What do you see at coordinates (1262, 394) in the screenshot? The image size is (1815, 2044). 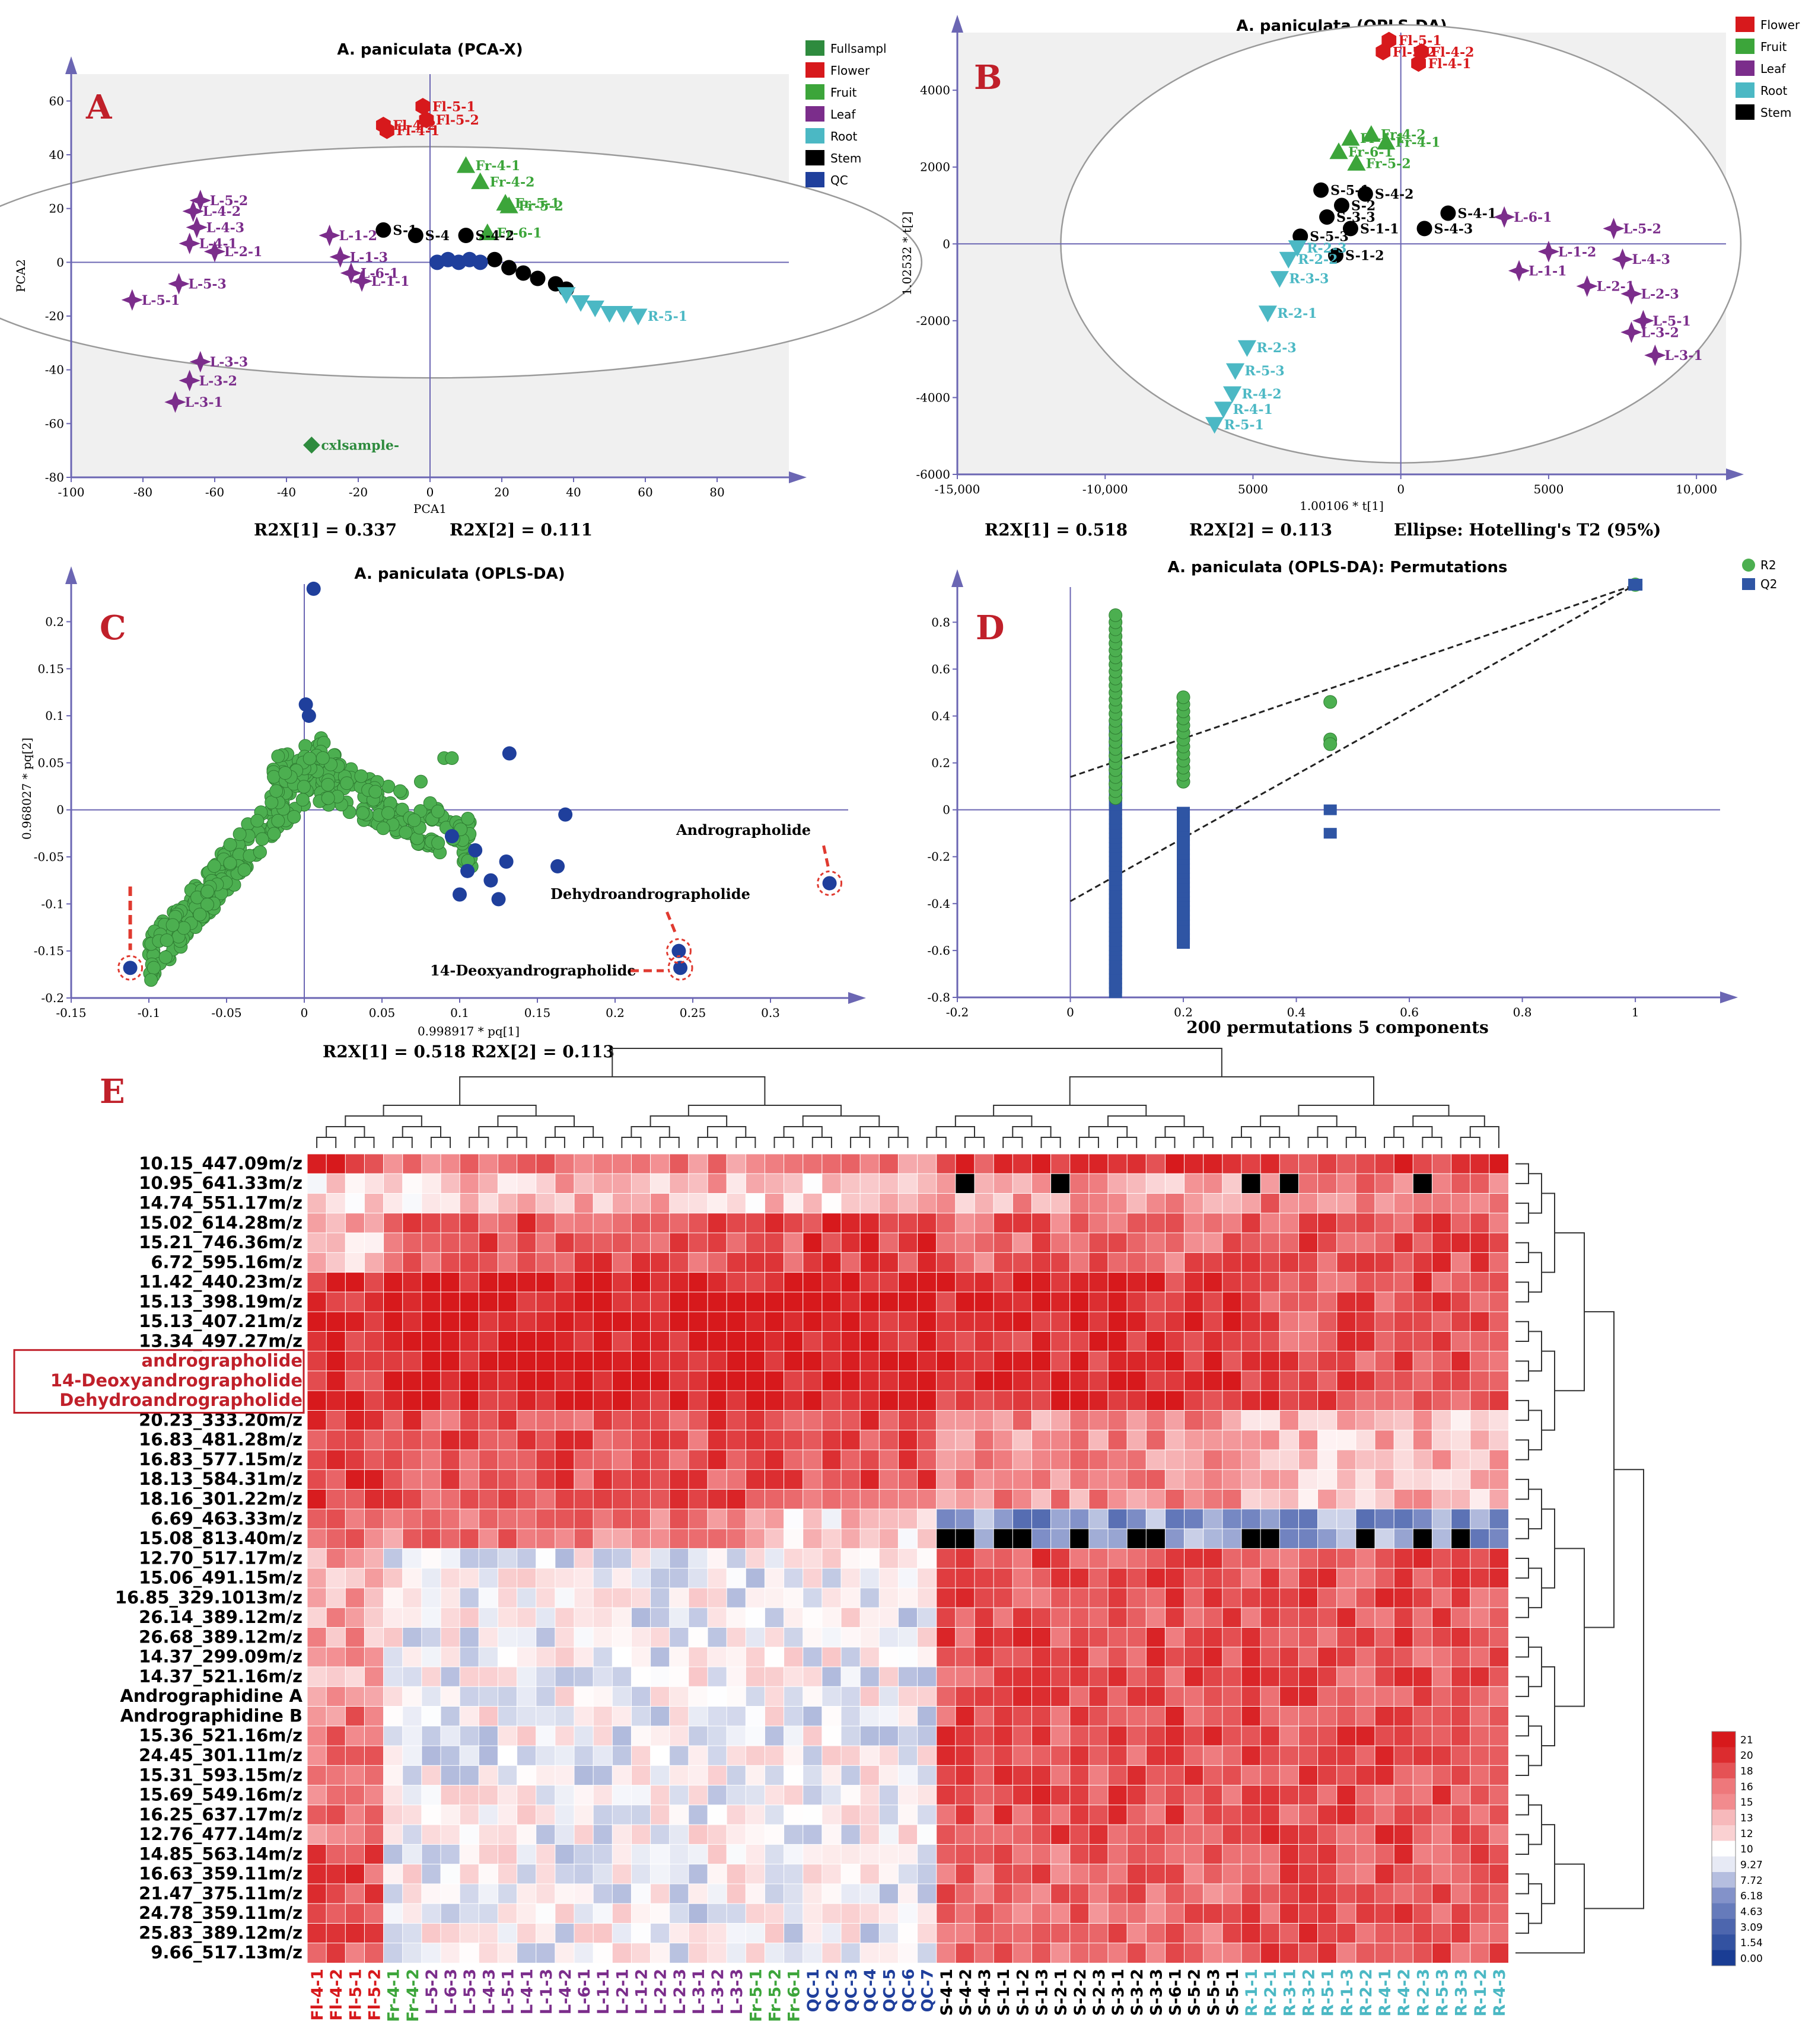 I see `point-label: R-4-2` at bounding box center [1262, 394].